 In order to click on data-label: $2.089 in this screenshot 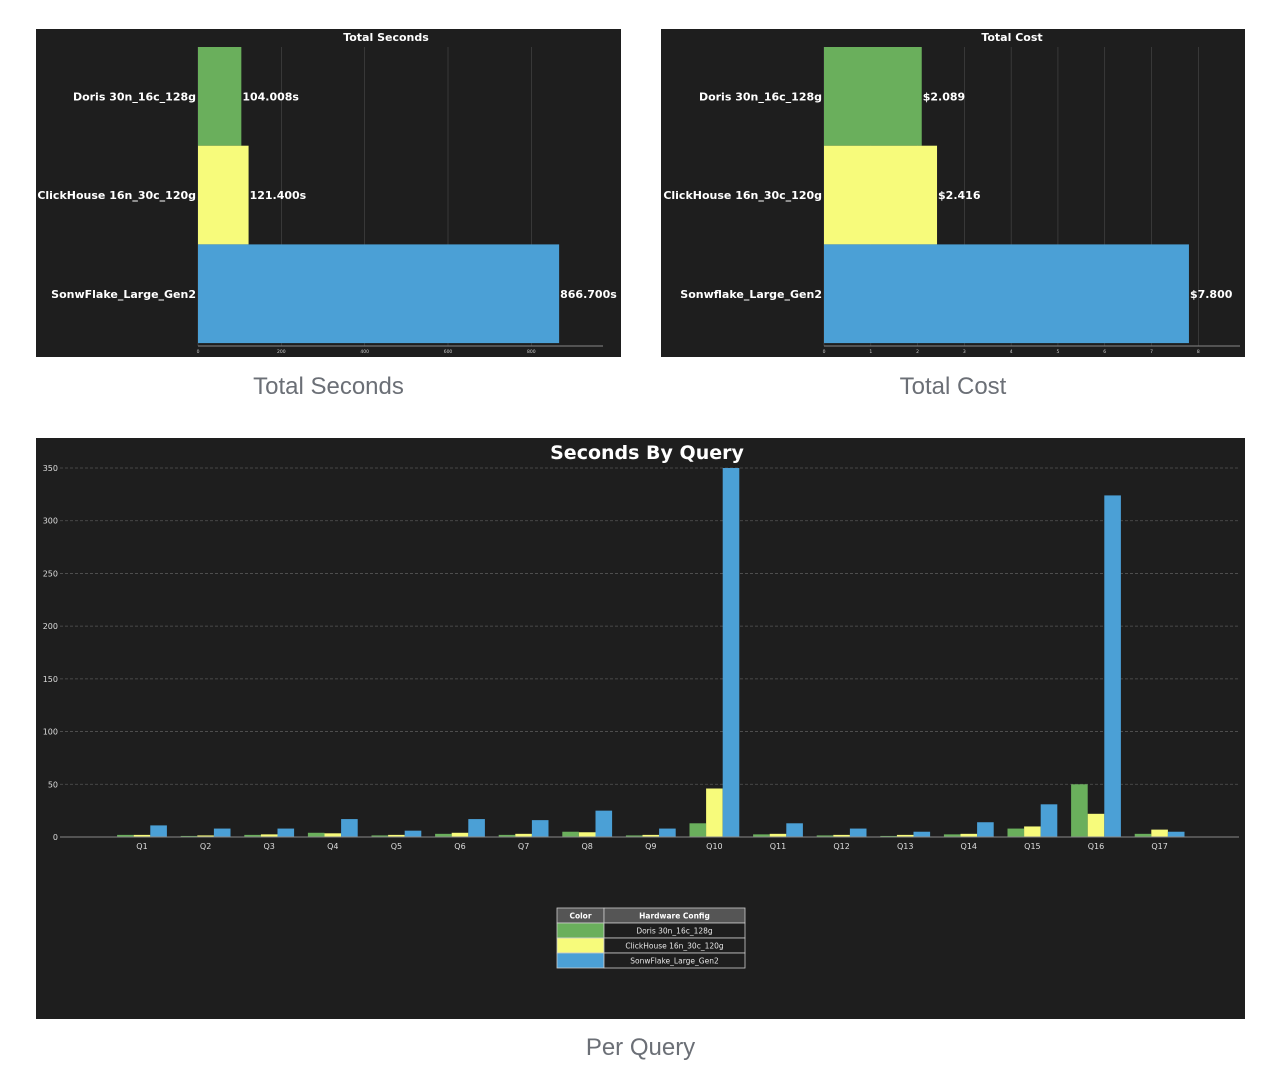, I will do `click(944, 96)`.